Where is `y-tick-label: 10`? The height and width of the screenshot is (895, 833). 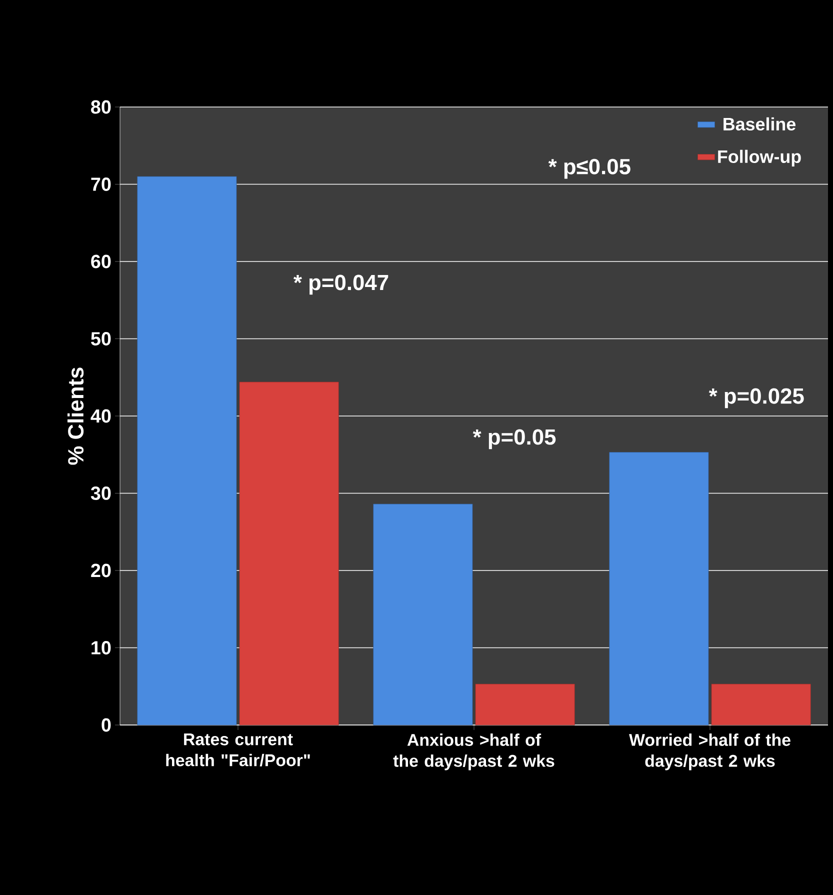 y-tick-label: 10 is located at coordinates (101, 647).